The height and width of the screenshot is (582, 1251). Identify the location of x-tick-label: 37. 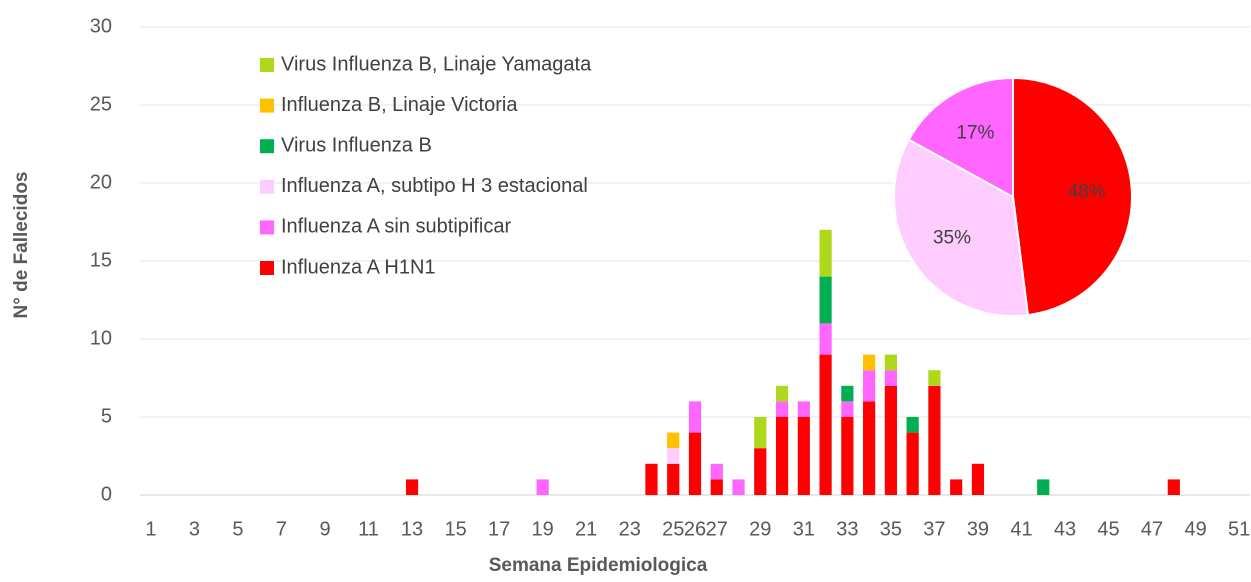
(934, 529).